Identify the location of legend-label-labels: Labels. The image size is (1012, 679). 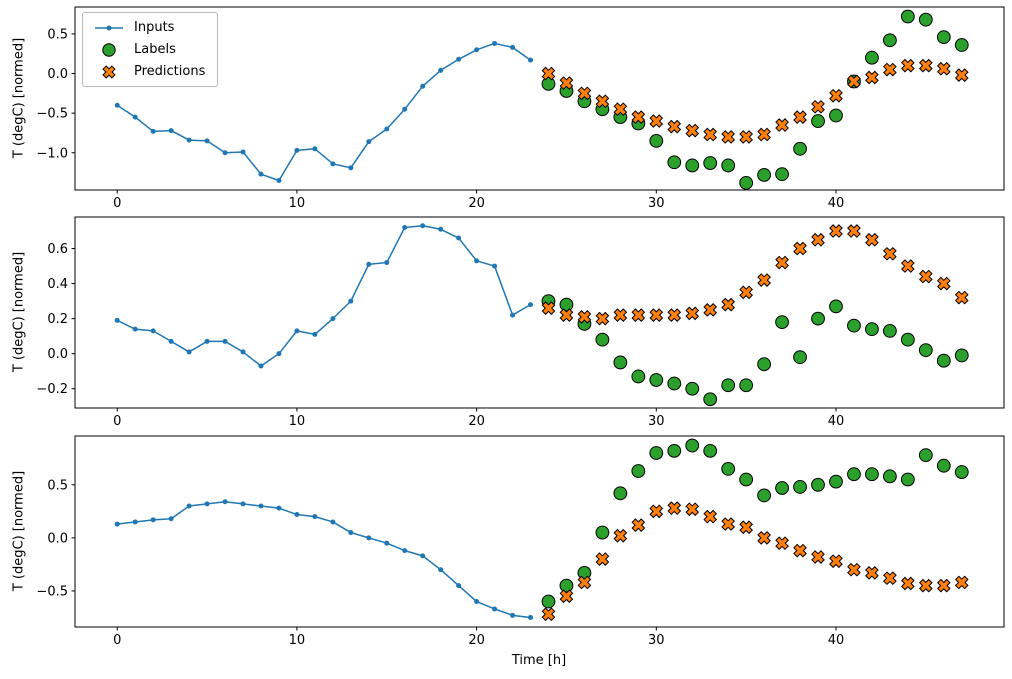
(155, 49).